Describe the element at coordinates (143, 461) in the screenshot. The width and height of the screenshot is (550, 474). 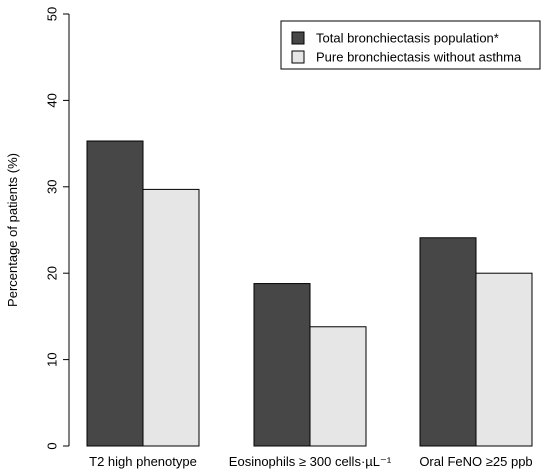
I see `x-tick-label: T2 high phenotype` at that location.